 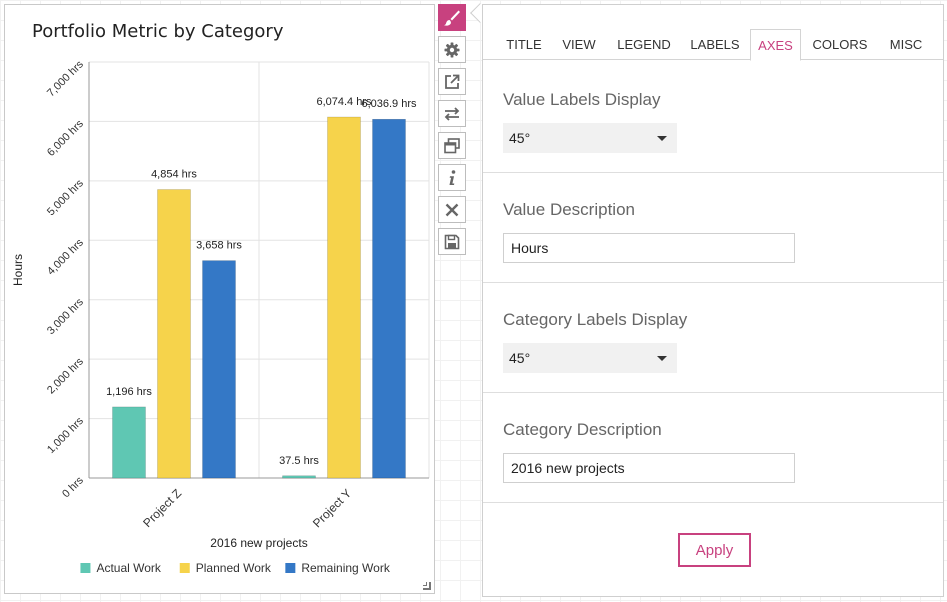 What do you see at coordinates (452, 81) in the screenshot?
I see `open-external-icon` at bounding box center [452, 81].